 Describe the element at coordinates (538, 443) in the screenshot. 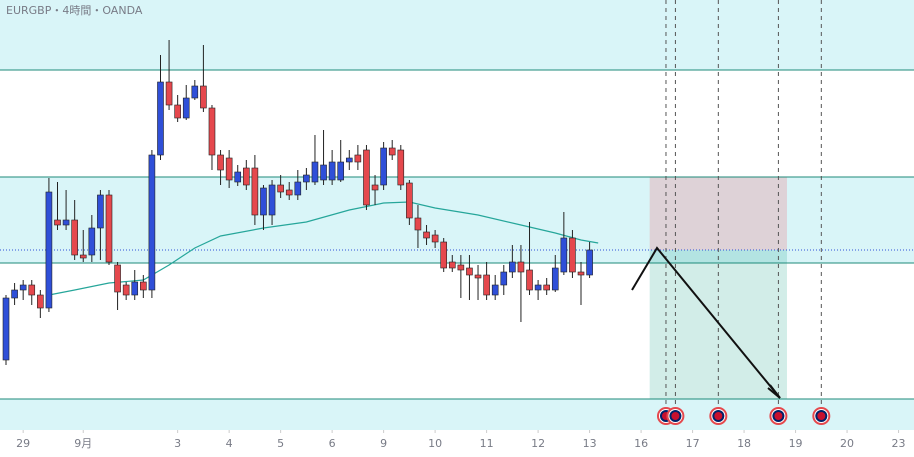

I see `x-tick-label: 12` at that location.